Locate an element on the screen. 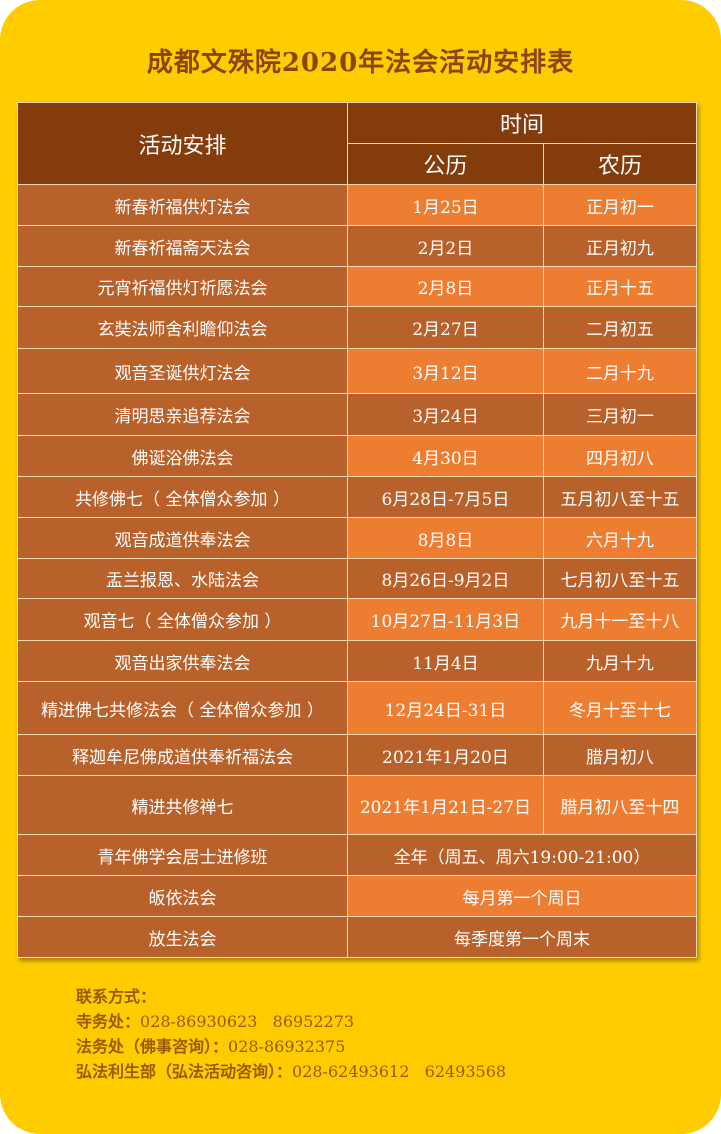 Image resolution: width=721 pixels, height=1134 pixels. table-row: 元宵祈福供灯祈愿法会 2月8日 正月十五 is located at coordinates (357, 286).